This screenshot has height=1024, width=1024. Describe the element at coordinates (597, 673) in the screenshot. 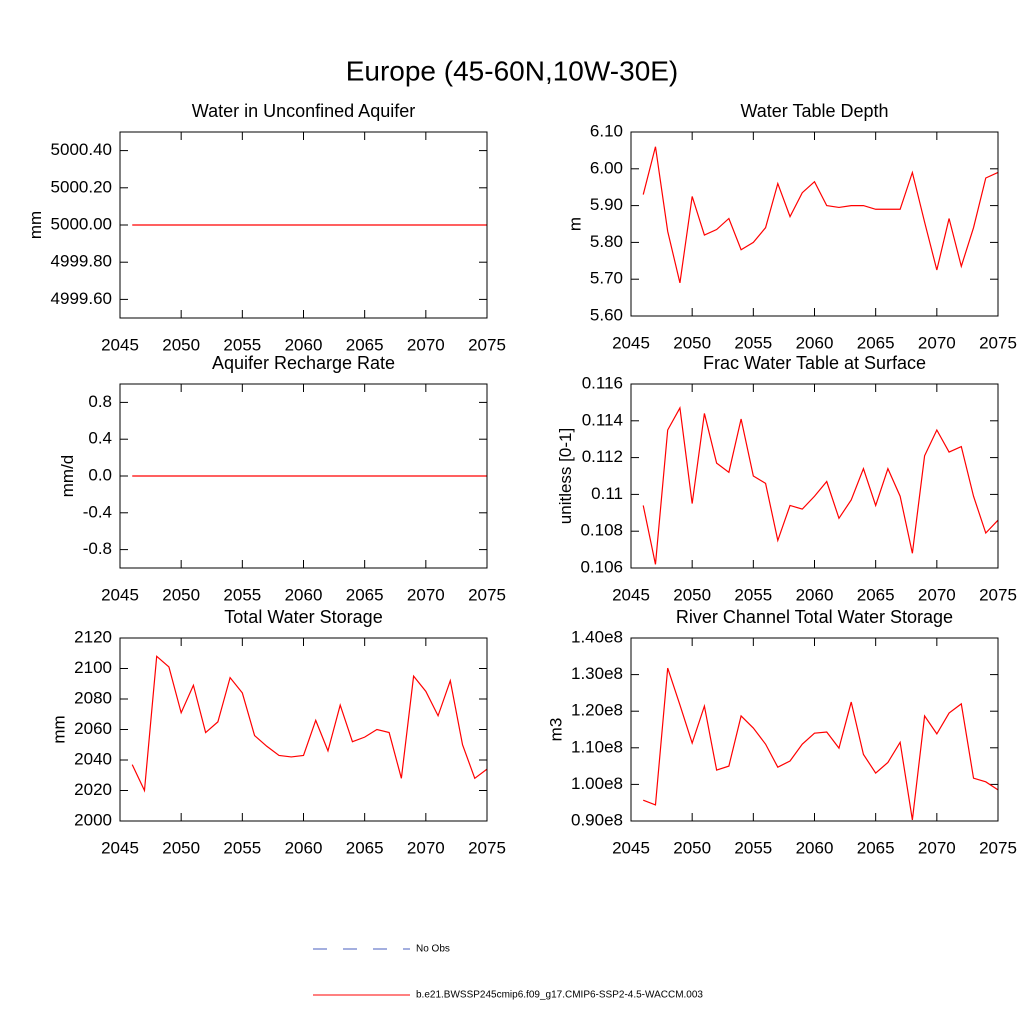

I see `y-tick-label: 1.30e8` at that location.